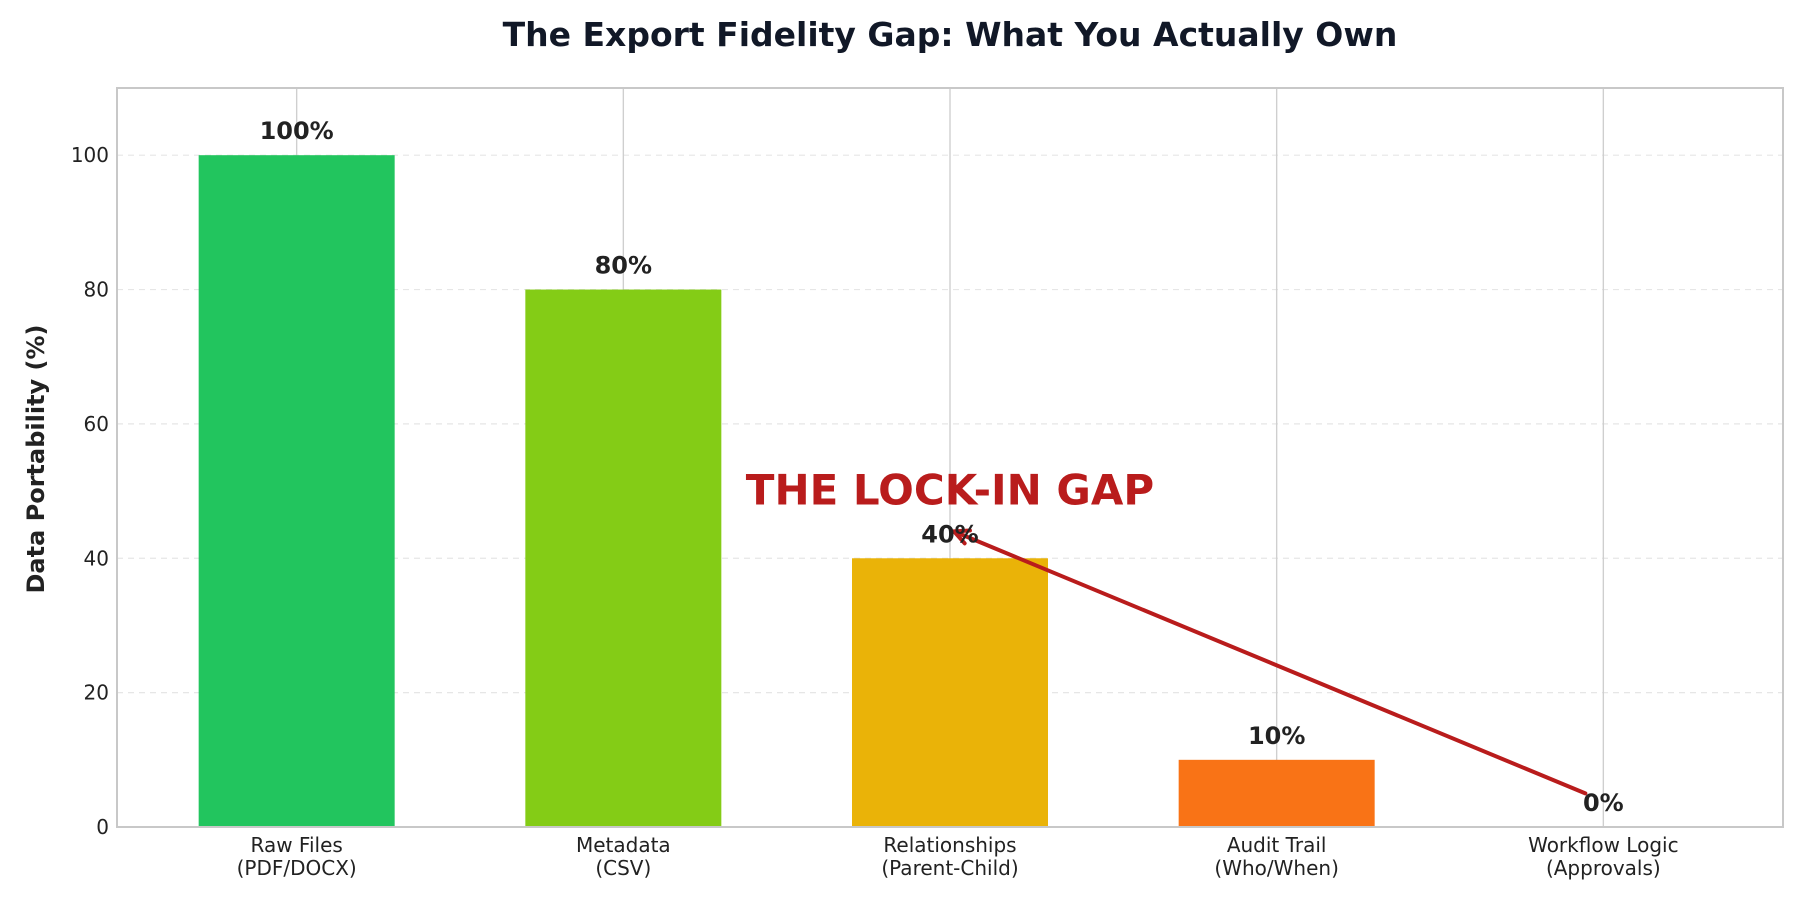  What do you see at coordinates (949, 845) in the screenshot?
I see `x-tick-label: Relationships` at bounding box center [949, 845].